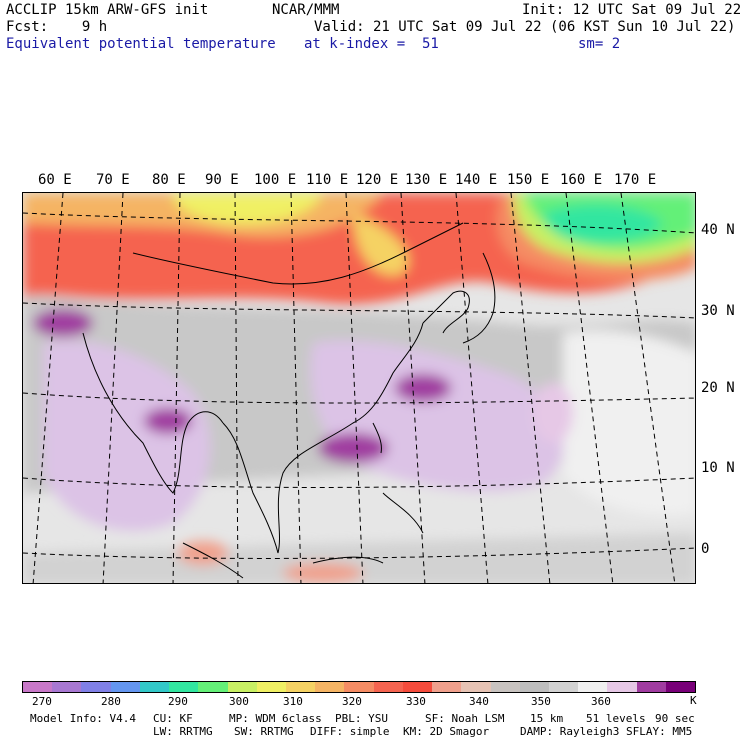 The image size is (740, 740). I want to click on model-info-item: SFLAY: MM5, so click(659, 731).